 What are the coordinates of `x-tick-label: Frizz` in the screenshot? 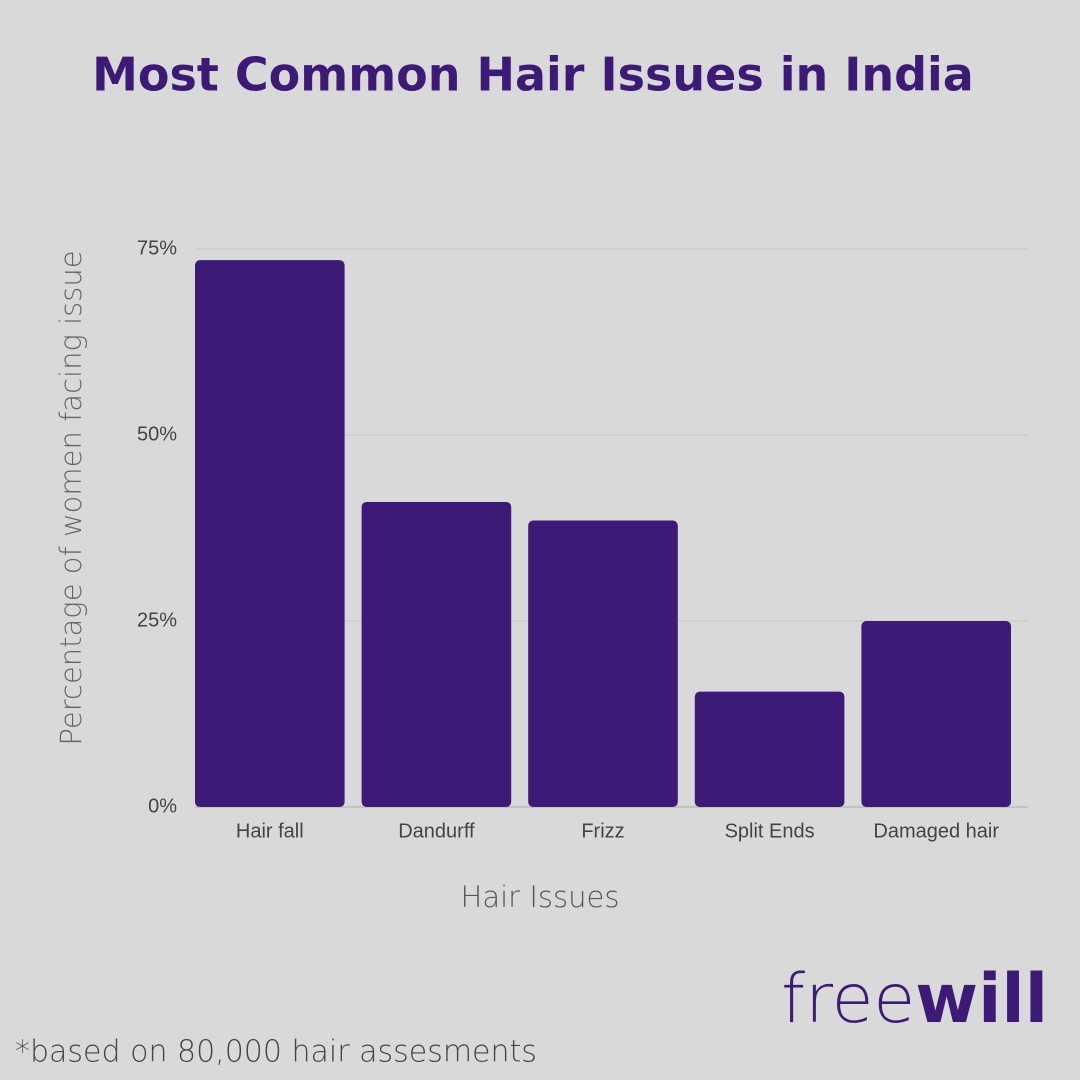 It's located at (602, 831).